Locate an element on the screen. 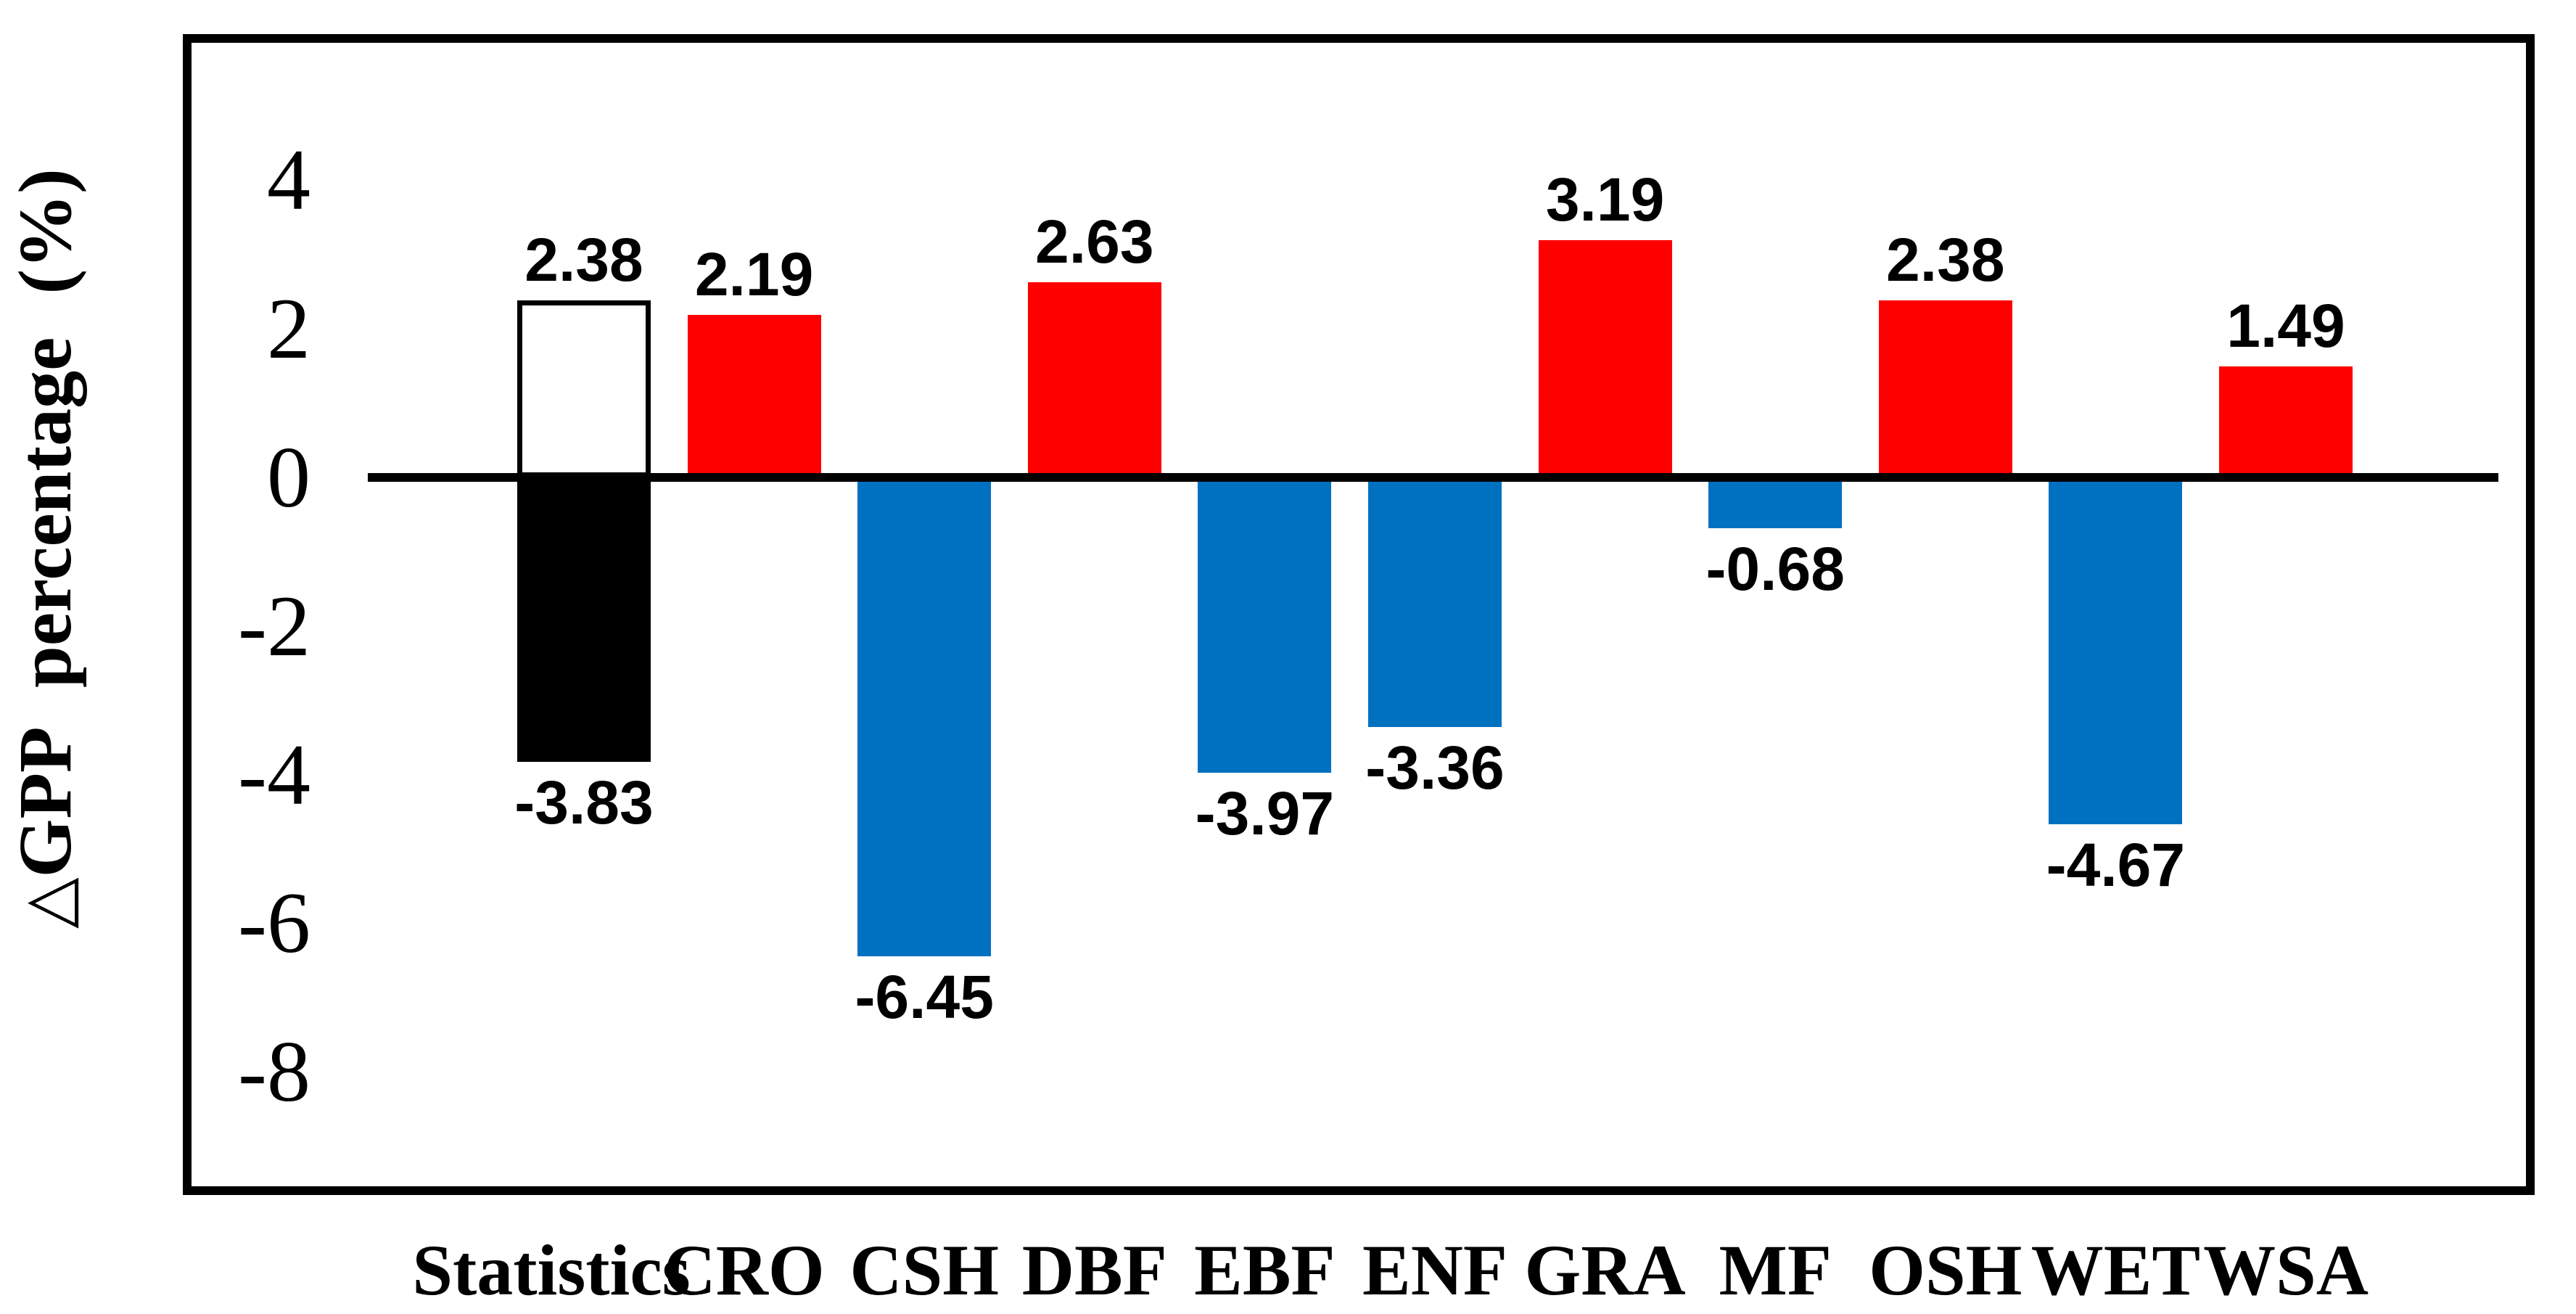  x-category-label-csh: CSH is located at coordinates (924, 1270).